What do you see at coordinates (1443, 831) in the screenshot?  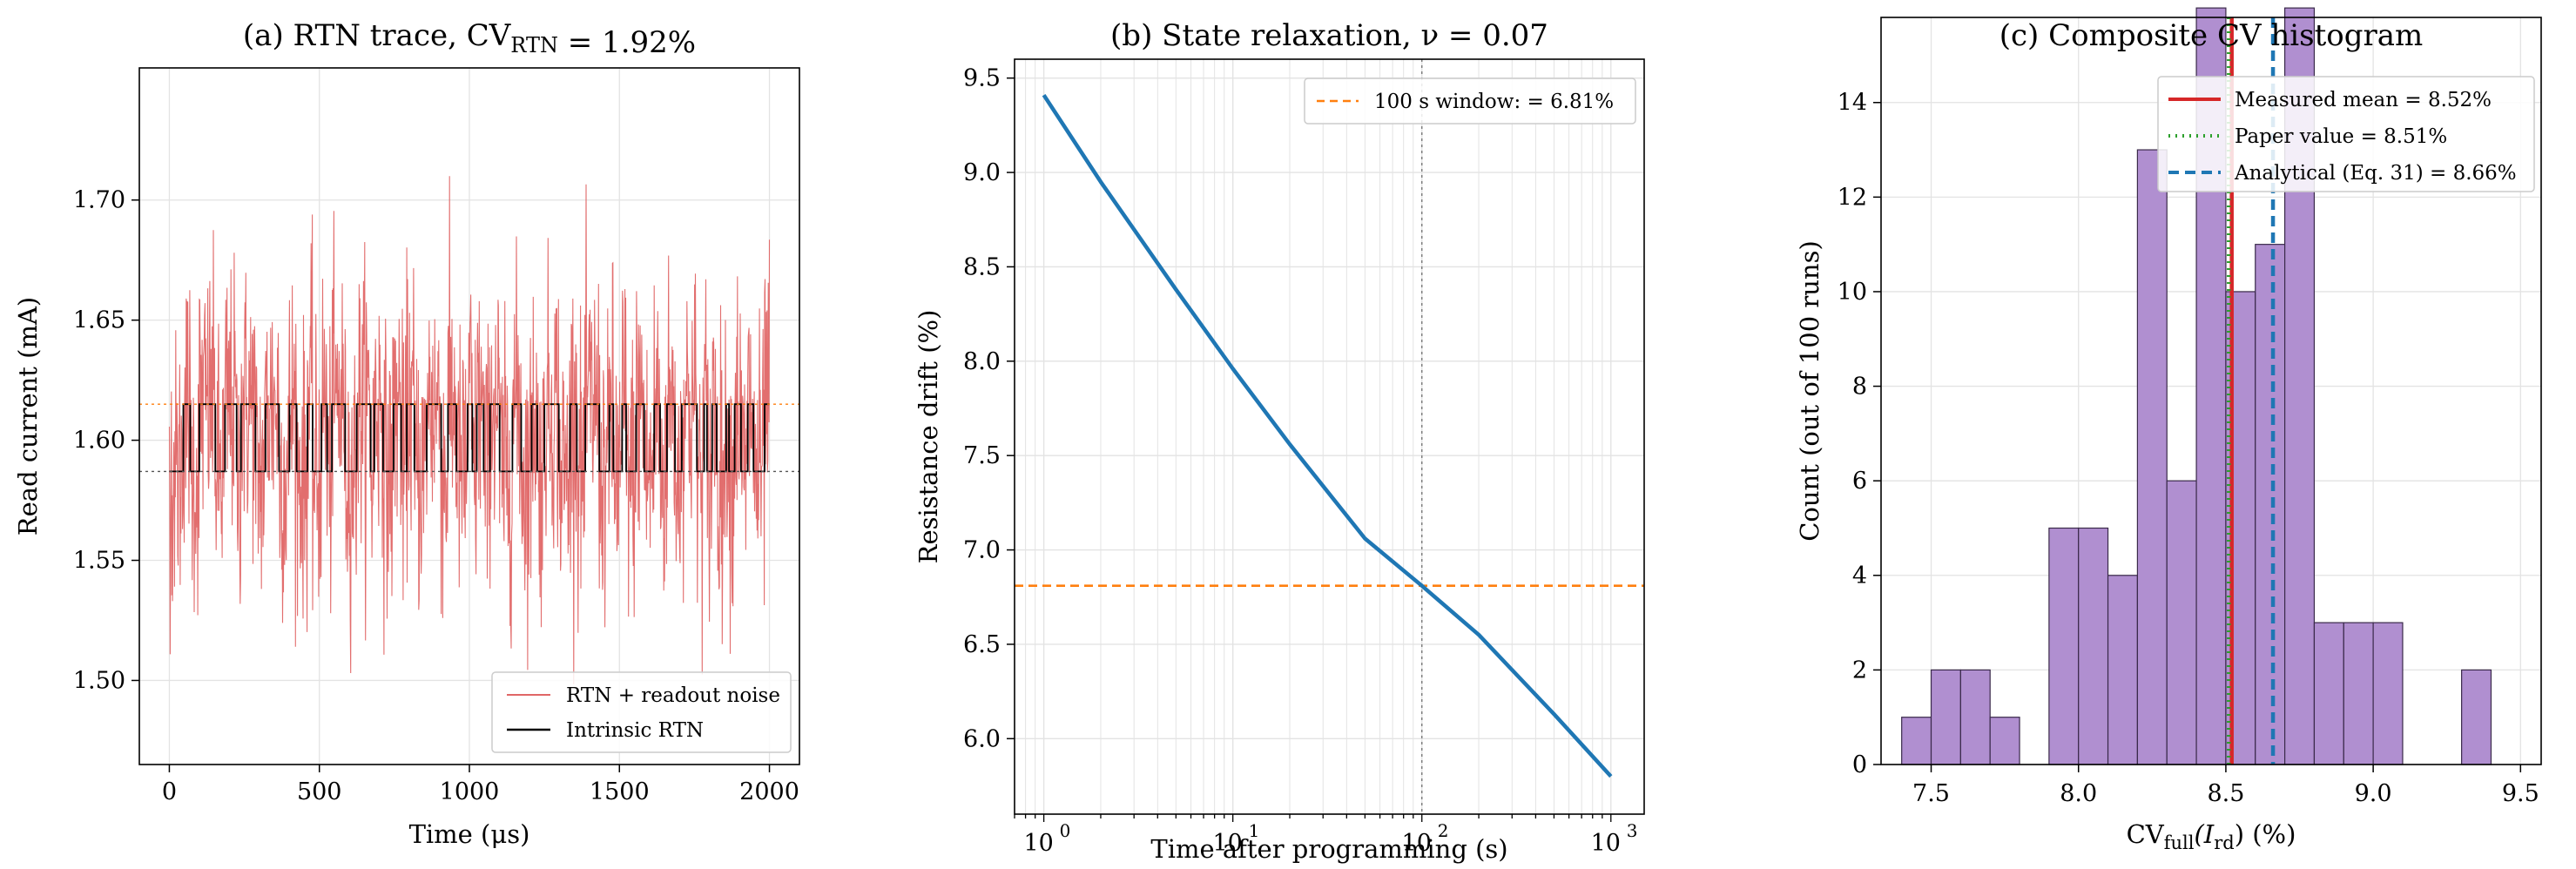 I see `panel-b-xtick-exponent: 2` at bounding box center [1443, 831].